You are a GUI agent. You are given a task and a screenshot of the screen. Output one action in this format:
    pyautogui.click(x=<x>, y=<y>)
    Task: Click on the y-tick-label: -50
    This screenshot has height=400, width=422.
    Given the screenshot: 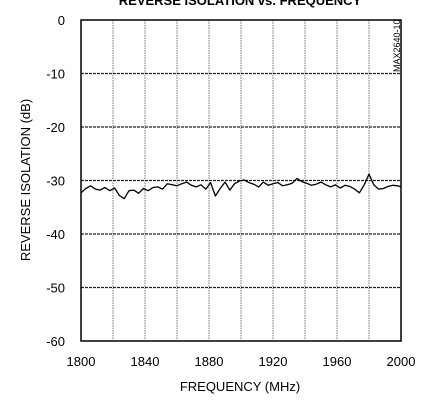 What is the action you would take?
    pyautogui.click(x=55, y=288)
    